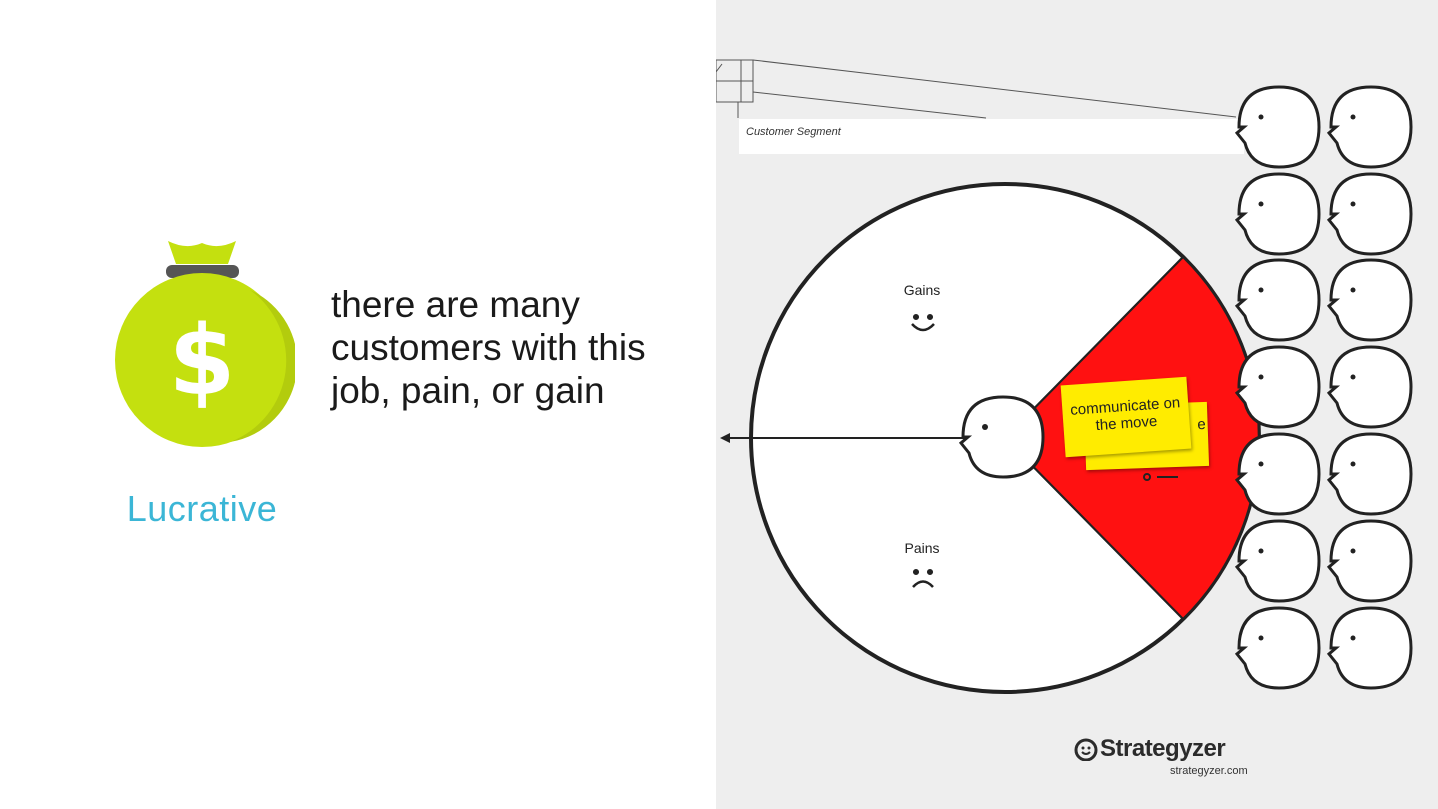  Describe the element at coordinates (1163, 748) in the screenshot. I see `brand-name: Strategyzer` at that location.